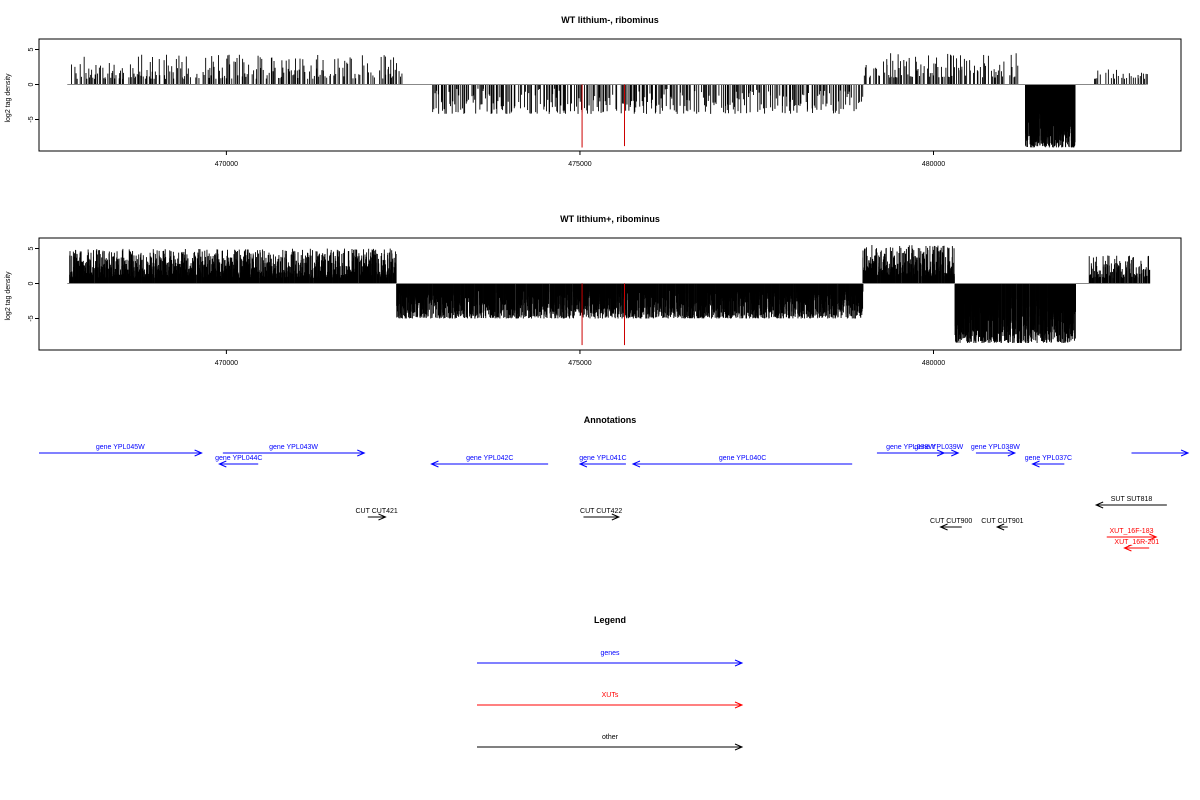 This screenshot has width=1200, height=800. I want to click on panel-1-title: WT lithium-, ribominus, so click(610, 20).